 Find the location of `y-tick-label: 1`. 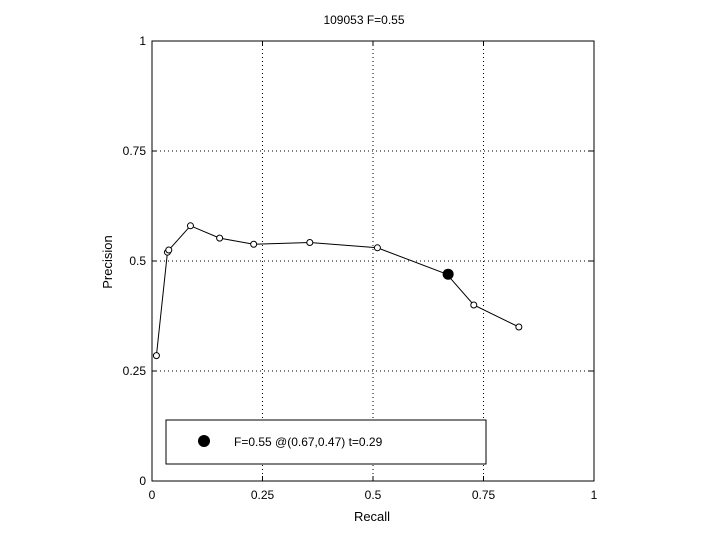

y-tick-label: 1 is located at coordinates (142, 41).